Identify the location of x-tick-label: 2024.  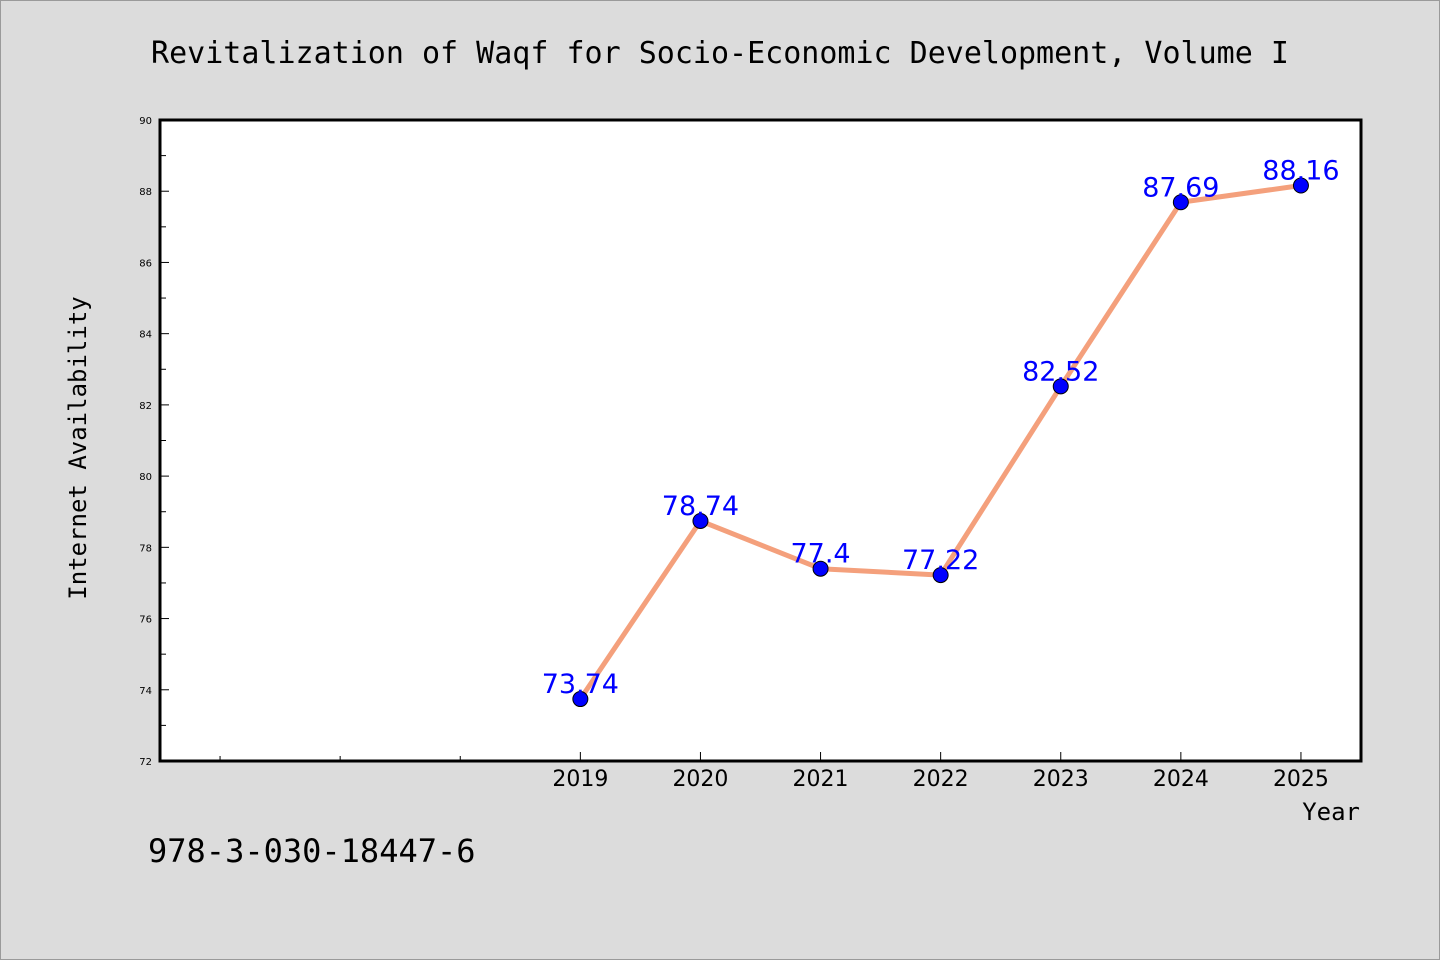
(1181, 779).